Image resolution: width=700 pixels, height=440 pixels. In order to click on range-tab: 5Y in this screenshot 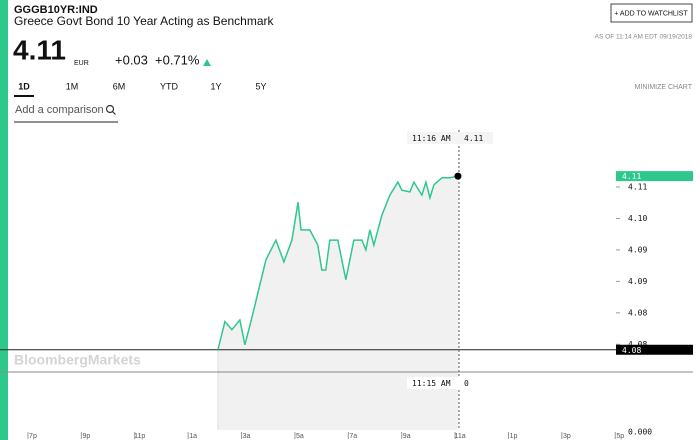, I will do `click(260, 86)`.